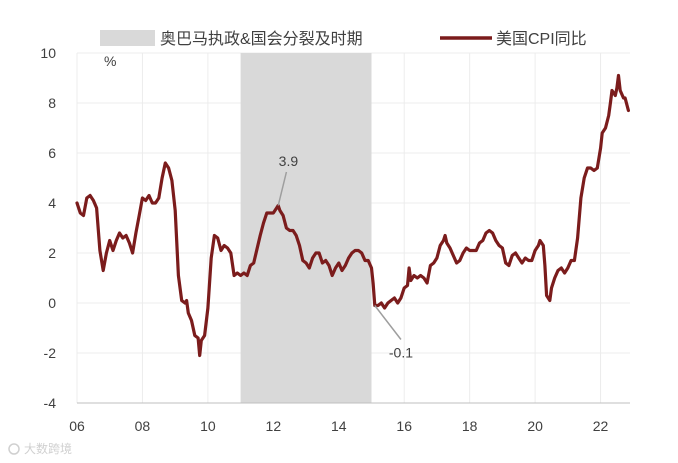 Image resolution: width=678 pixels, height=463 pixels. Describe the element at coordinates (127, 38) in the screenshot. I see `legend-swatch-shaded-period` at that location.